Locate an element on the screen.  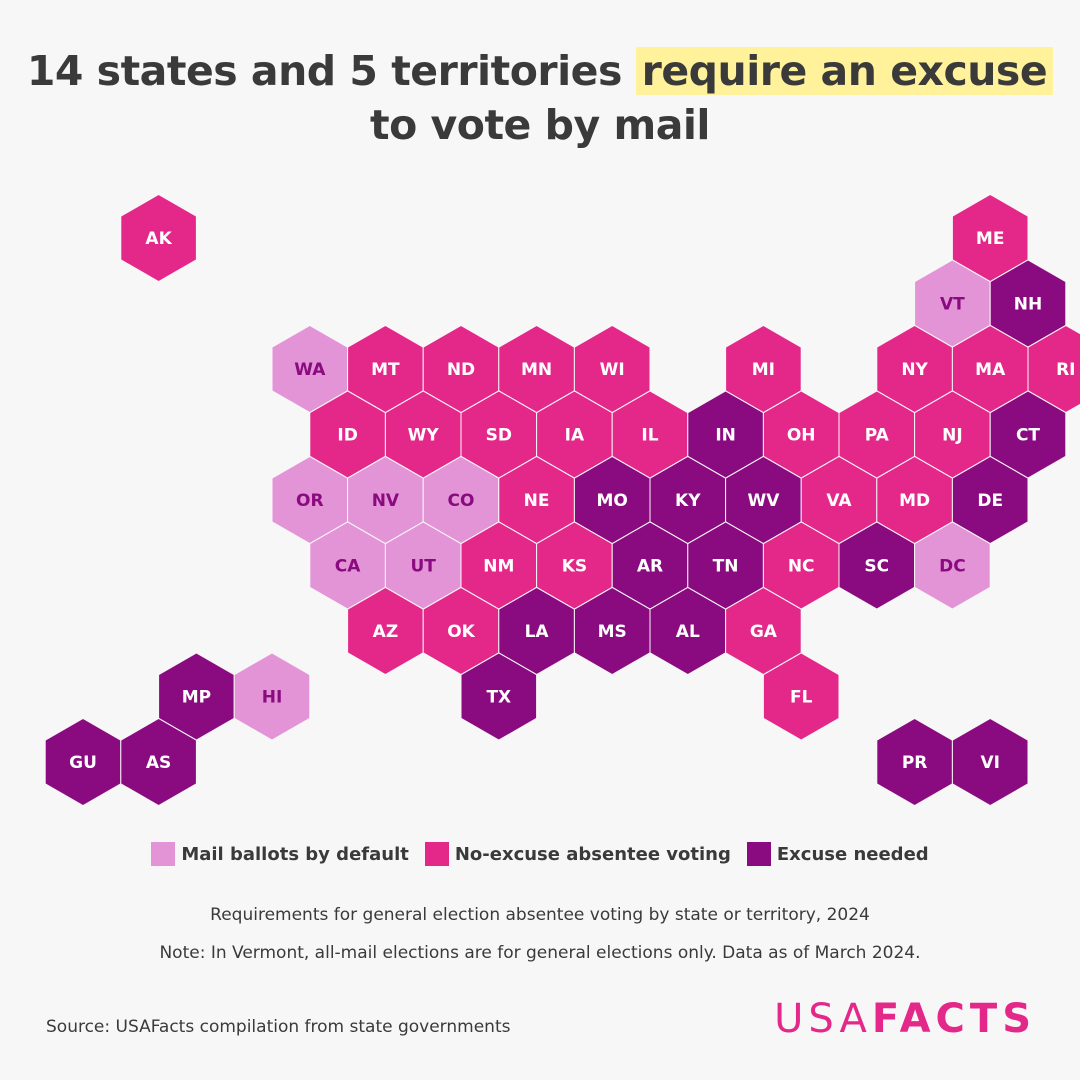
hex-al: AL is located at coordinates (688, 631).